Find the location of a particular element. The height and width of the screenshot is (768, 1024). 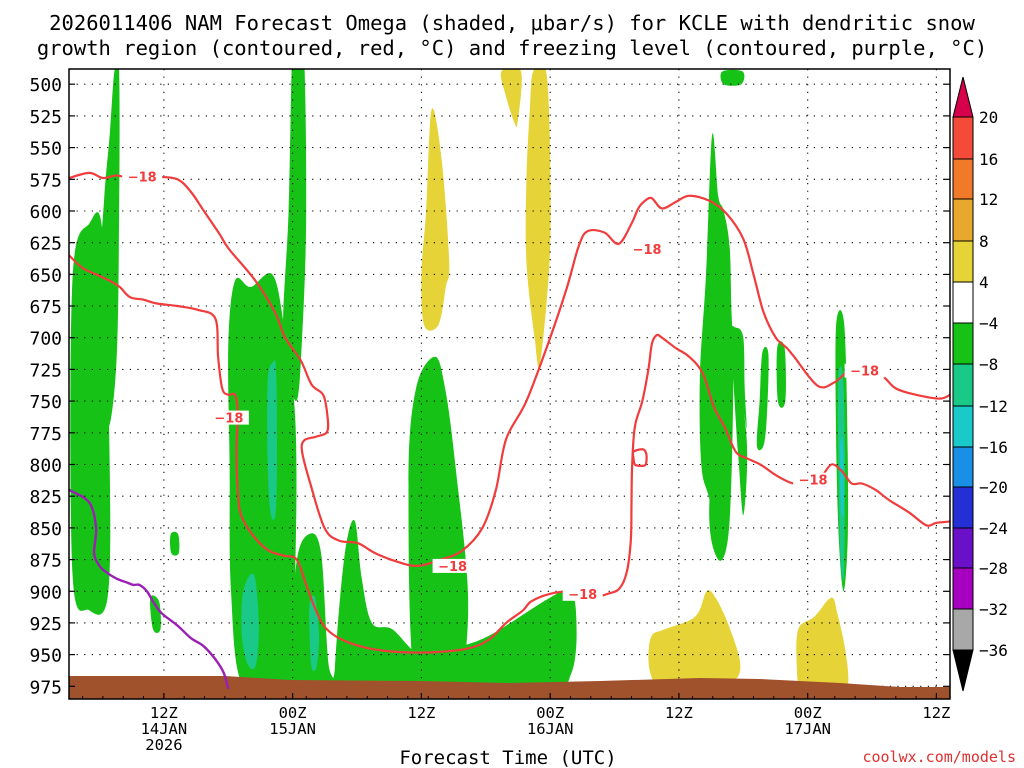

x-tick-label-126-0: 12Z is located at coordinates (936, 713).